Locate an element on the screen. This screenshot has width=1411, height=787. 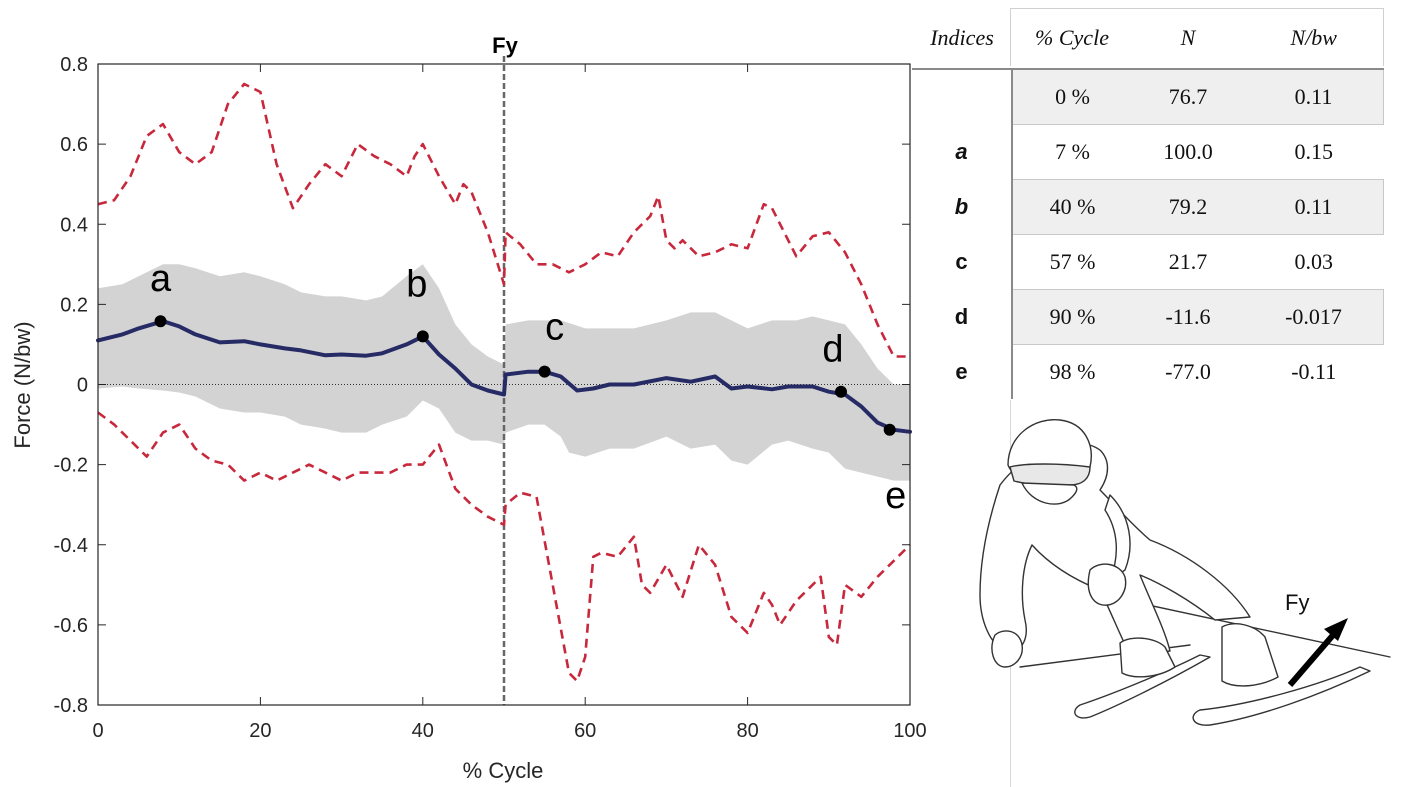
header-cycle: % Cycle is located at coordinates (1072, 39).